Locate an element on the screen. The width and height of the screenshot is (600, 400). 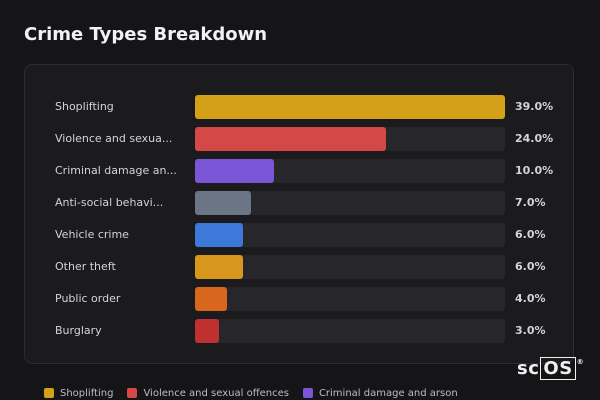
bar-row: Vehicle crime 6.0% is located at coordinates (300, 235).